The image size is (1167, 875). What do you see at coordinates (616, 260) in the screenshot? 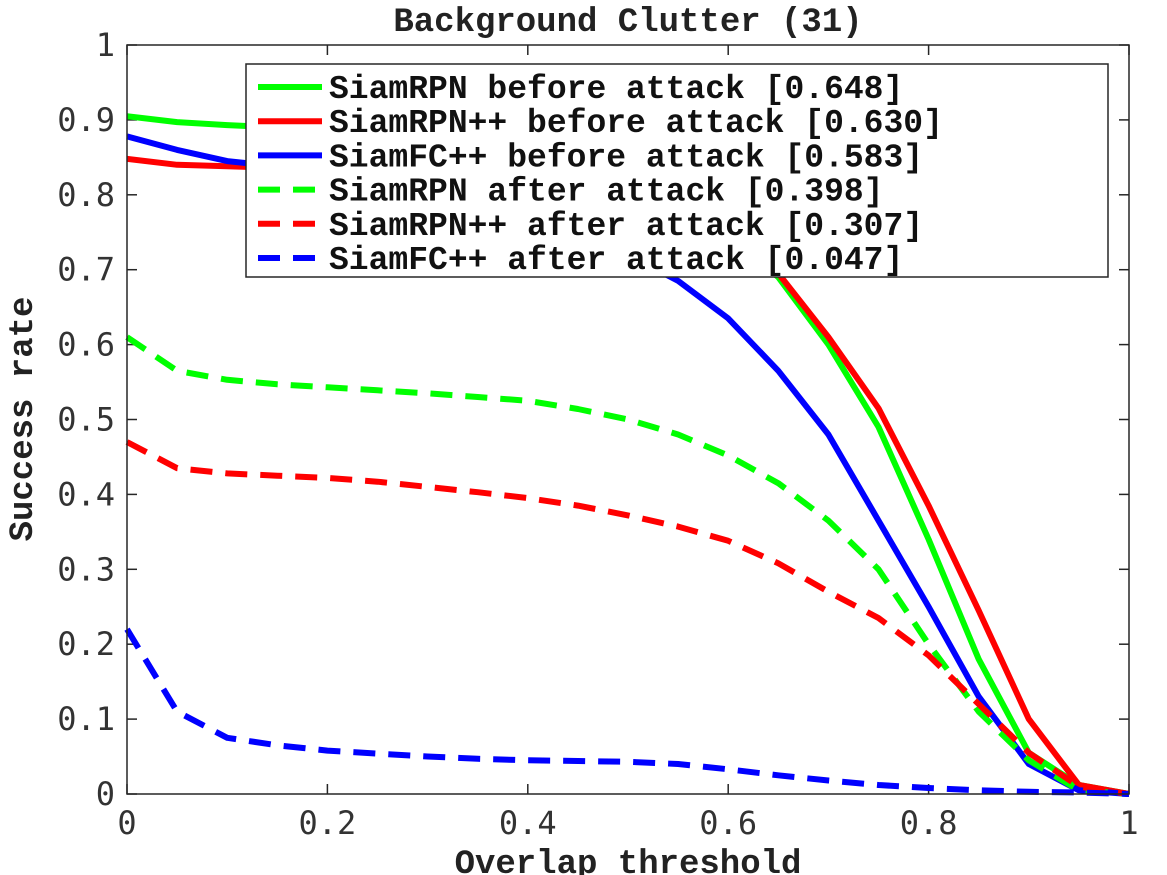
I see `legend-entry-5: SiamFC++ after attack [0.047]` at bounding box center [616, 260].